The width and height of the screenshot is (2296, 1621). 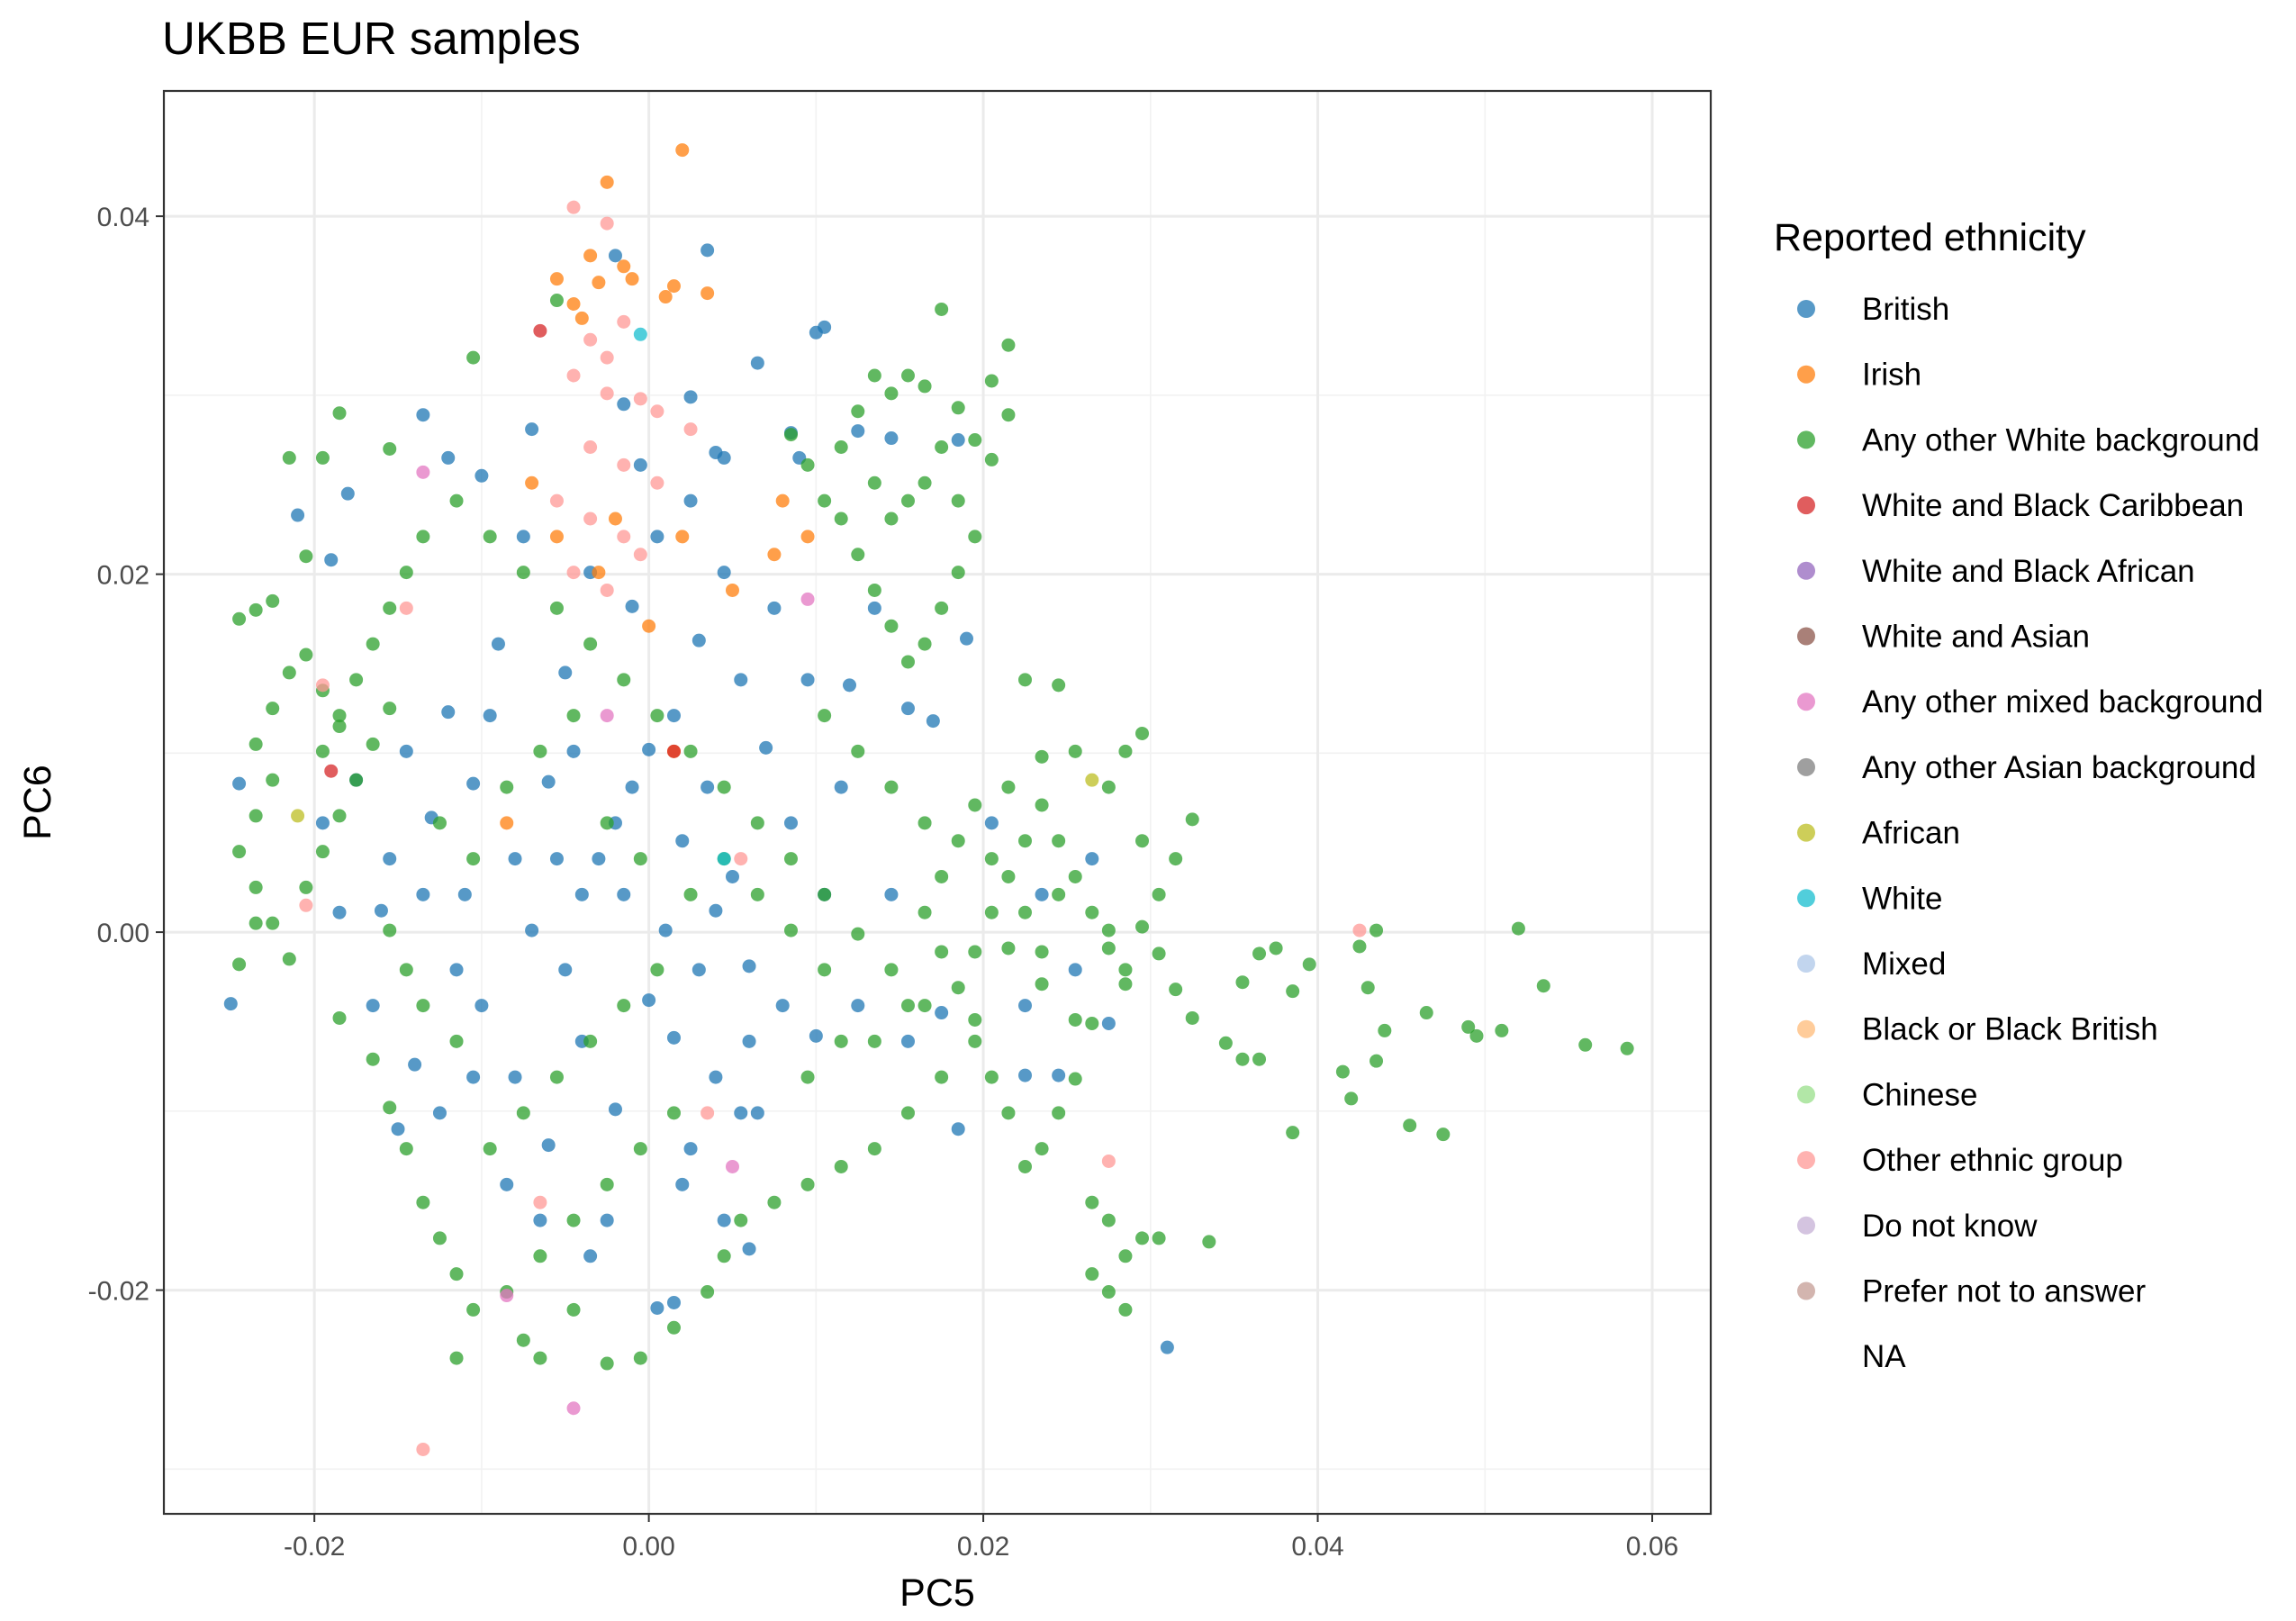 What do you see at coordinates (2059, 767) in the screenshot?
I see `legend-label: Any other Asian background` at bounding box center [2059, 767].